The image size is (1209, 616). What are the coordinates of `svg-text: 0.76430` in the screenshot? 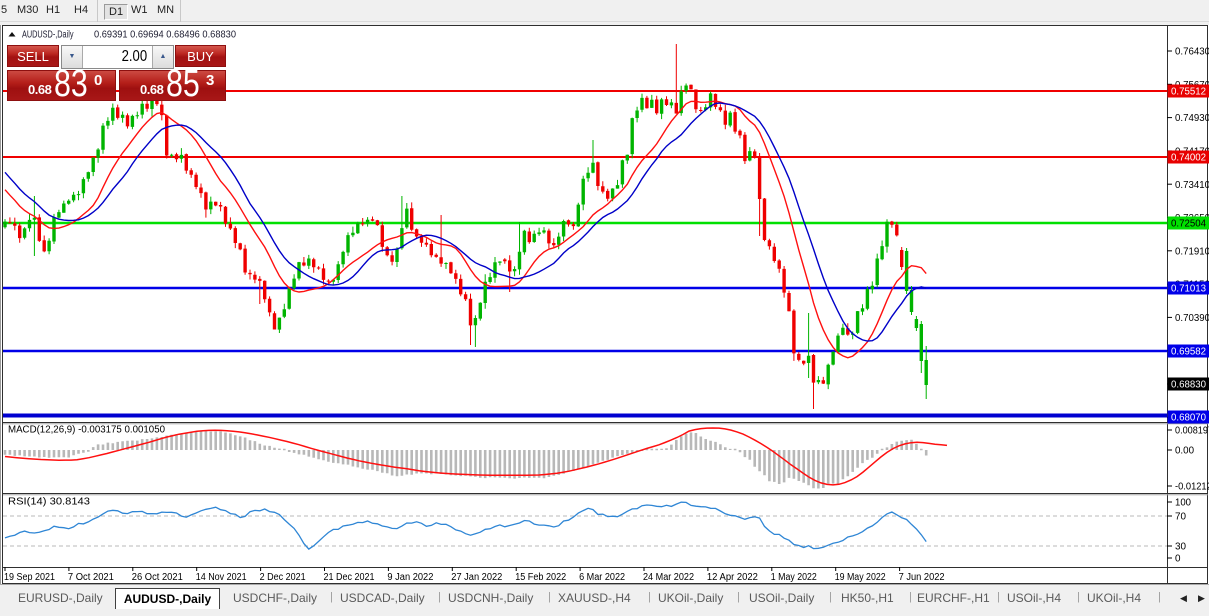 It's located at (1192, 52).